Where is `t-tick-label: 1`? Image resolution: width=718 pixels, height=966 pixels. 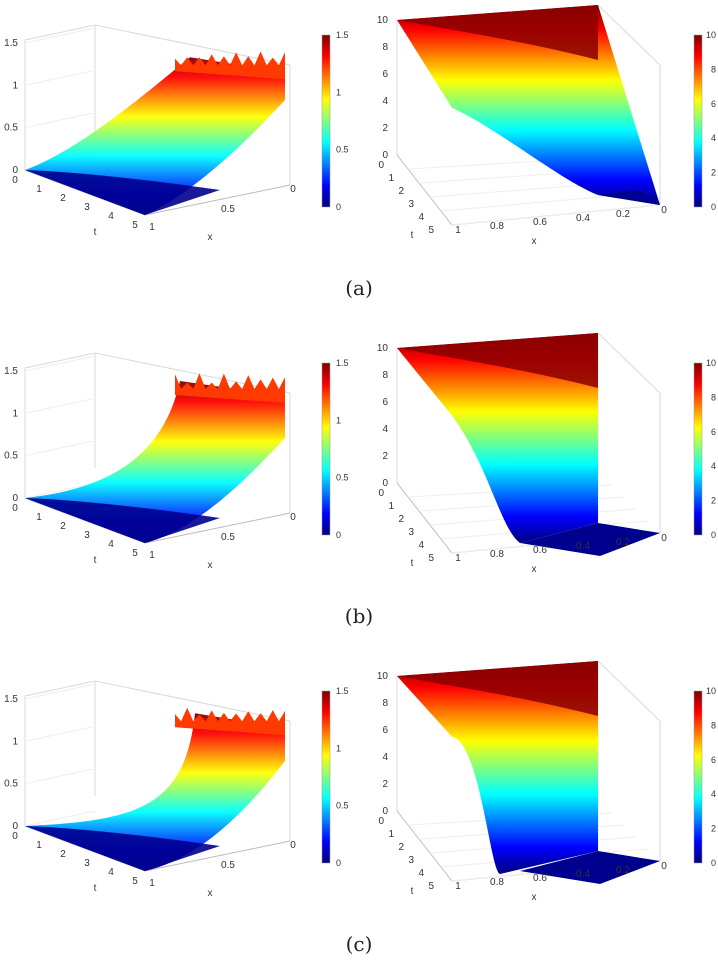 t-tick-label: 1 is located at coordinates (391, 834).